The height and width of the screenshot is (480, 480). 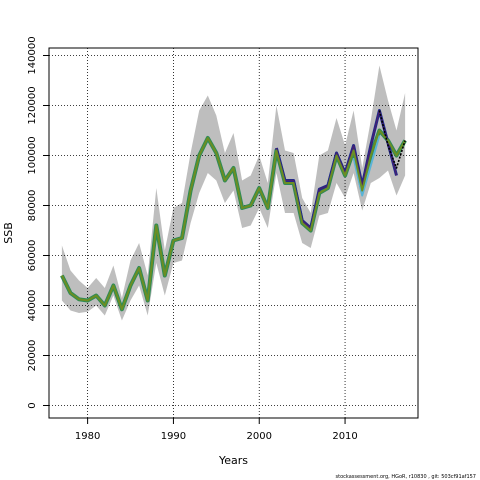 What do you see at coordinates (173, 436) in the screenshot?
I see `x-tick-label: 1990` at bounding box center [173, 436].